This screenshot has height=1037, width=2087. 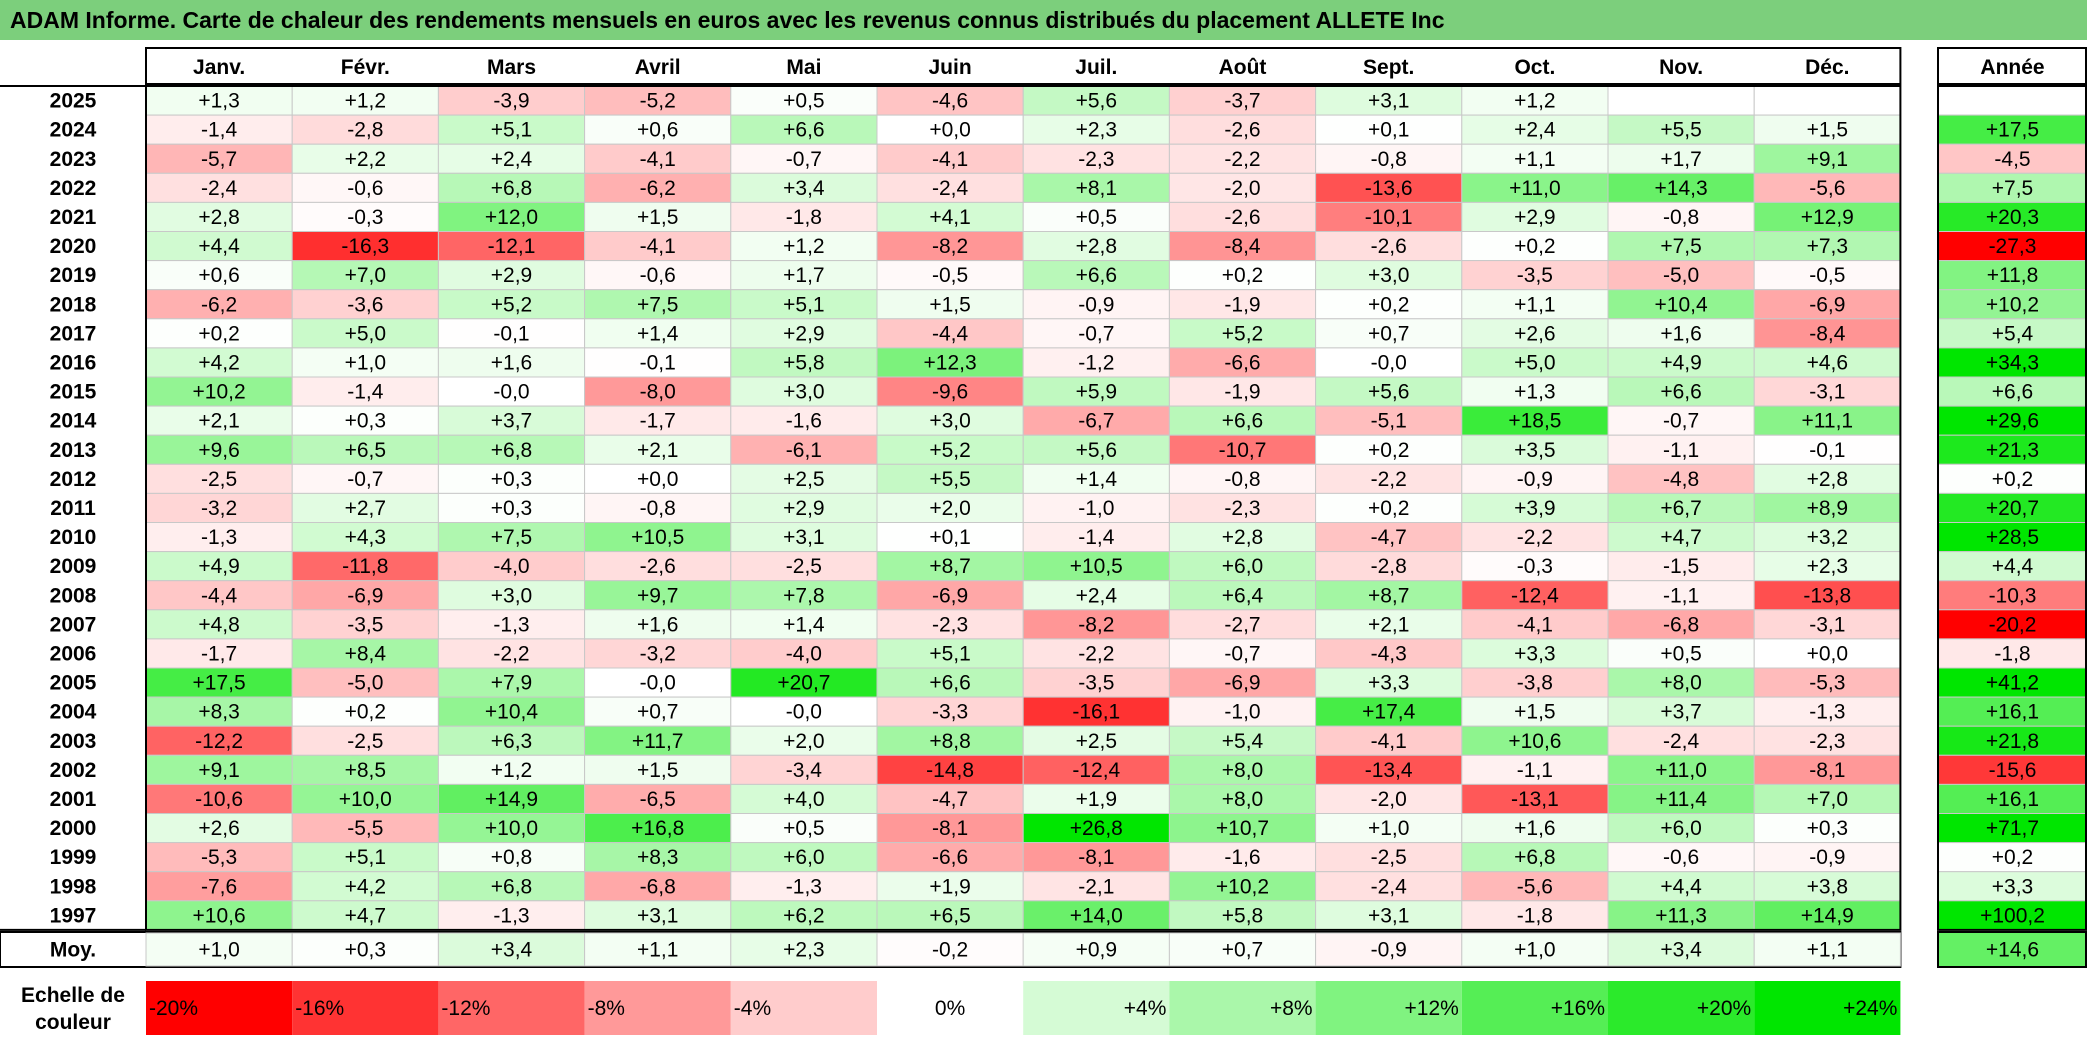 What do you see at coordinates (949, 537) in the screenshot?
I see `cell-value: +0,1` at bounding box center [949, 537].